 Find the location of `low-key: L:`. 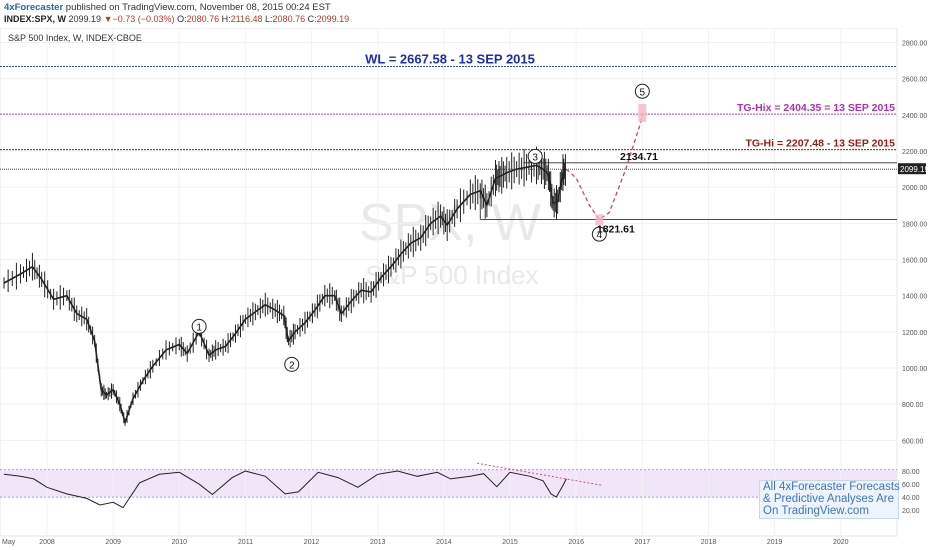

low-key: L: is located at coordinates (269, 19).